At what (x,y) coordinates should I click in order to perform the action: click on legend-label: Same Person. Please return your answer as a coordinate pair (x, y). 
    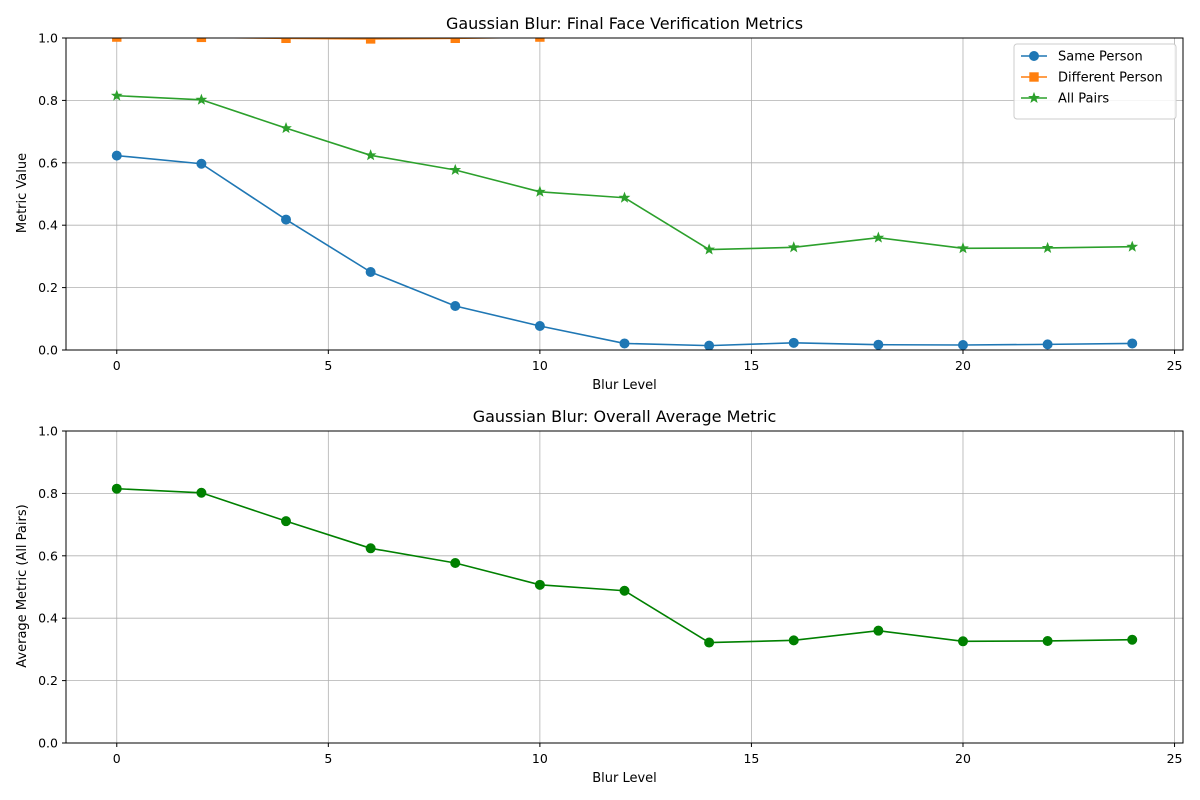
    Looking at the image, I should click on (1100, 57).